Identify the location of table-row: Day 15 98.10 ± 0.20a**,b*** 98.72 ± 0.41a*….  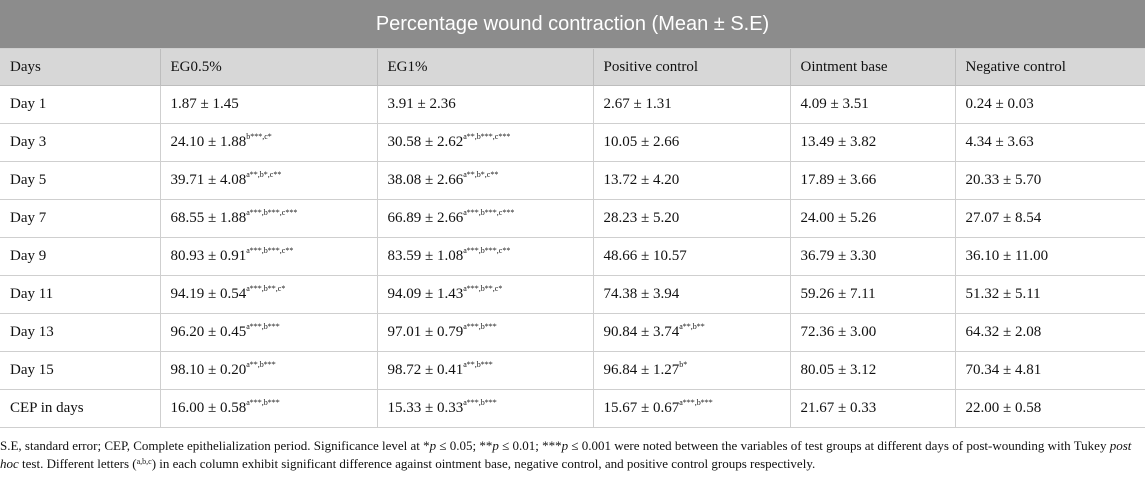
(572, 370).